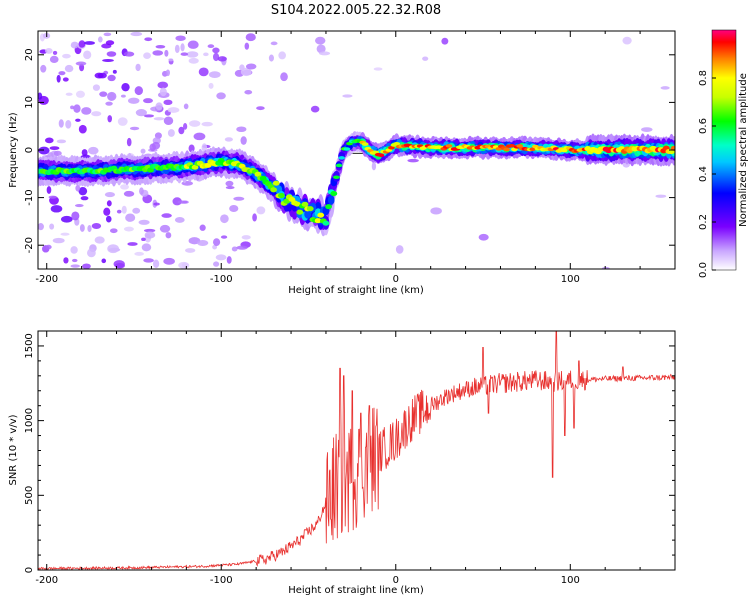 The image size is (750, 600). What do you see at coordinates (703, 222) in the screenshot?
I see `colorbar-tick-label: 0.2` at bounding box center [703, 222].